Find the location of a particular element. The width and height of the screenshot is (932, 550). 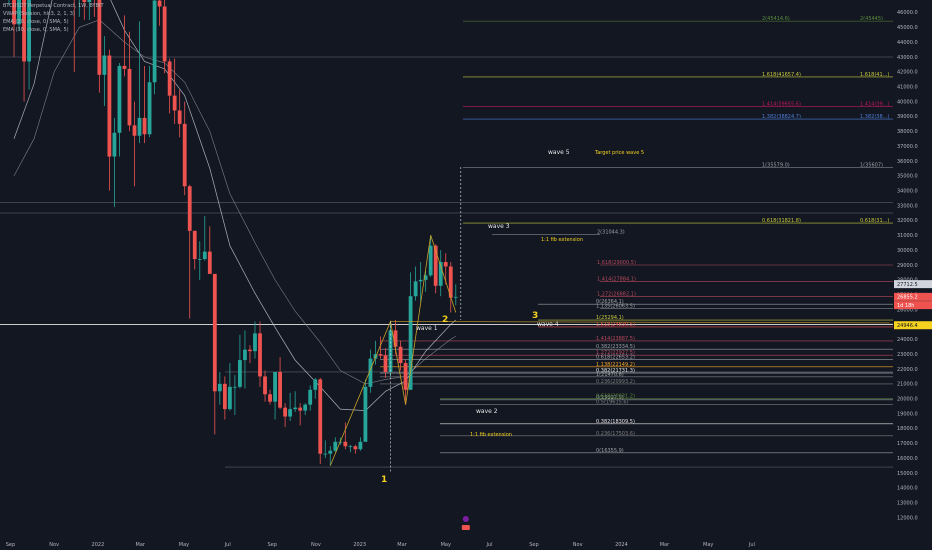

price-tag-box is located at coordinates (913, 296).